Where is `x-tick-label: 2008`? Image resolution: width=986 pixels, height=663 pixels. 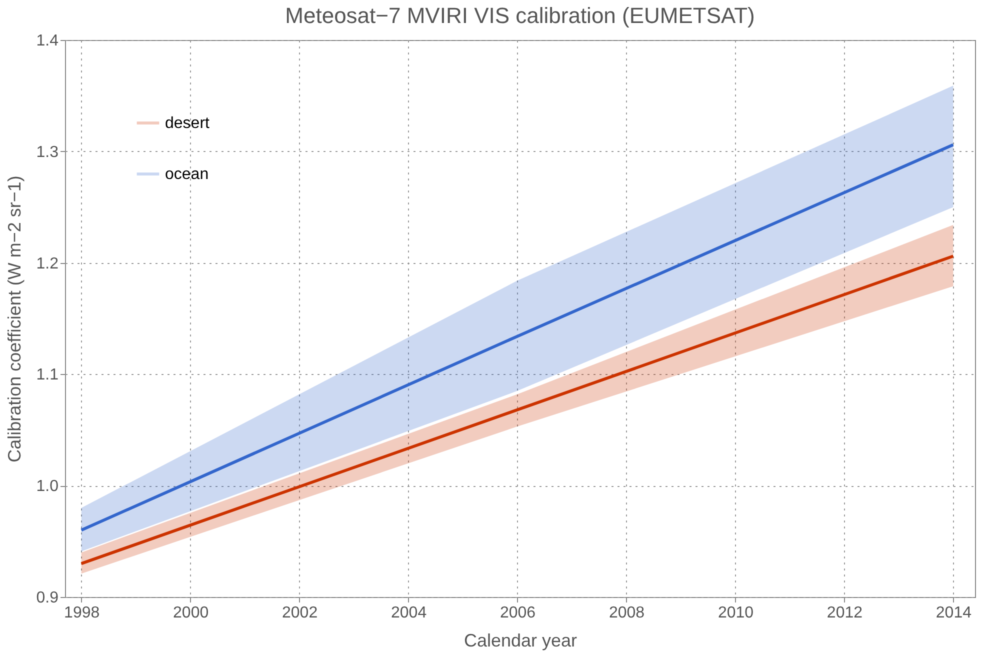 x-tick-label: 2008 is located at coordinates (626, 613).